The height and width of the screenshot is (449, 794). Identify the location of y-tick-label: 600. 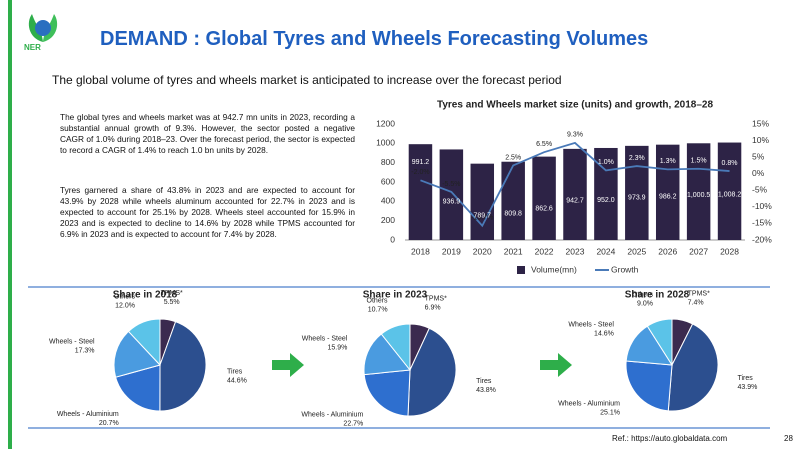
(388, 181).